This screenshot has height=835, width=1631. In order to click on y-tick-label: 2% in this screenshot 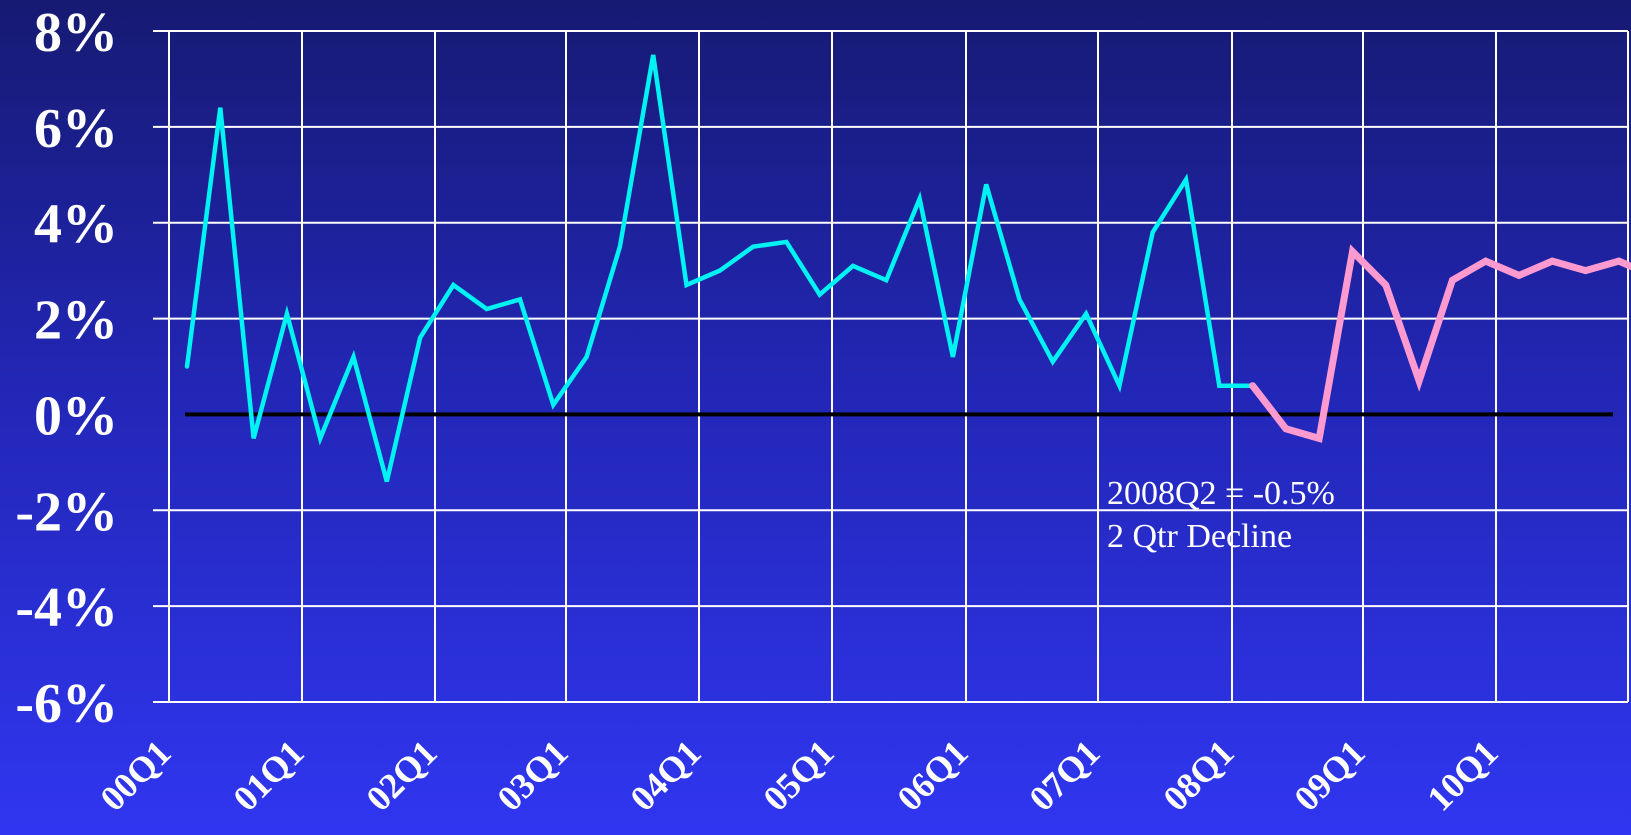, I will do `click(76, 321)`.